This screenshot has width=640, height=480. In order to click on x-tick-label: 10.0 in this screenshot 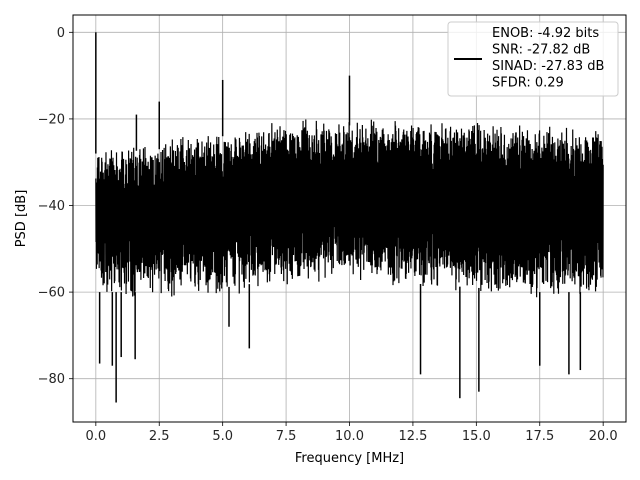, I will do `click(349, 436)`.